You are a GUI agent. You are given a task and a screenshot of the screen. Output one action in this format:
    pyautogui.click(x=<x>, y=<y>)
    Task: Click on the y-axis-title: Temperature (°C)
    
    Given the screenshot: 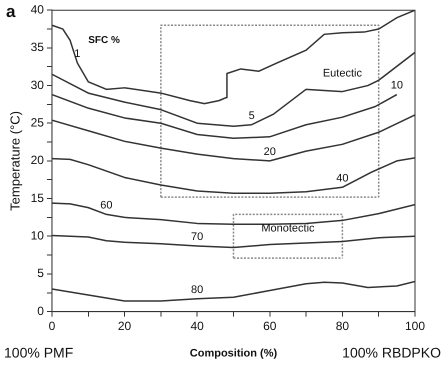 What is the action you would take?
    pyautogui.click(x=14, y=160)
    